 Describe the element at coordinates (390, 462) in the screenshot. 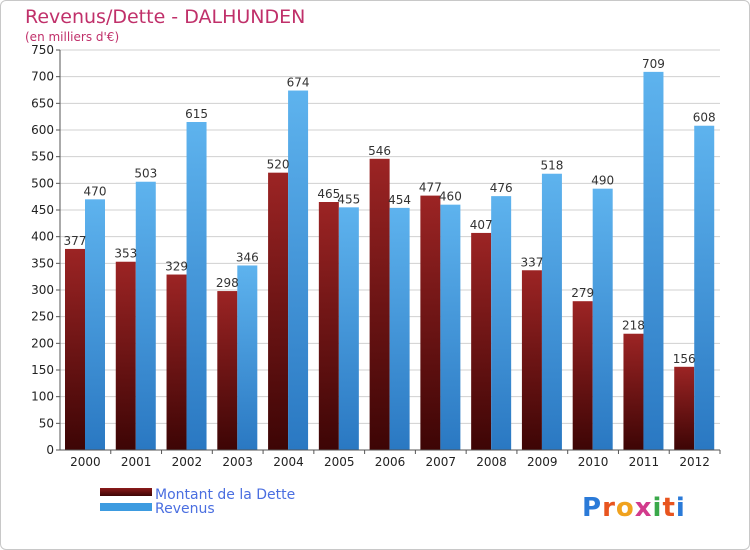

I see `x-tick-label: 2006` at that location.